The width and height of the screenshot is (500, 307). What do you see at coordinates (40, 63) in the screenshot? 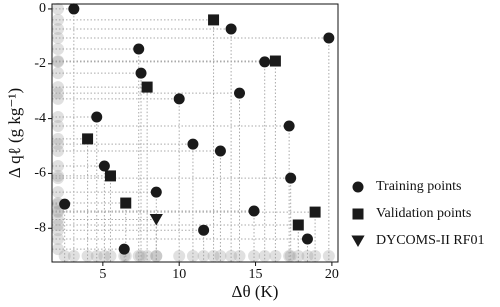
I see `y-tick-label: -2` at bounding box center [40, 63].